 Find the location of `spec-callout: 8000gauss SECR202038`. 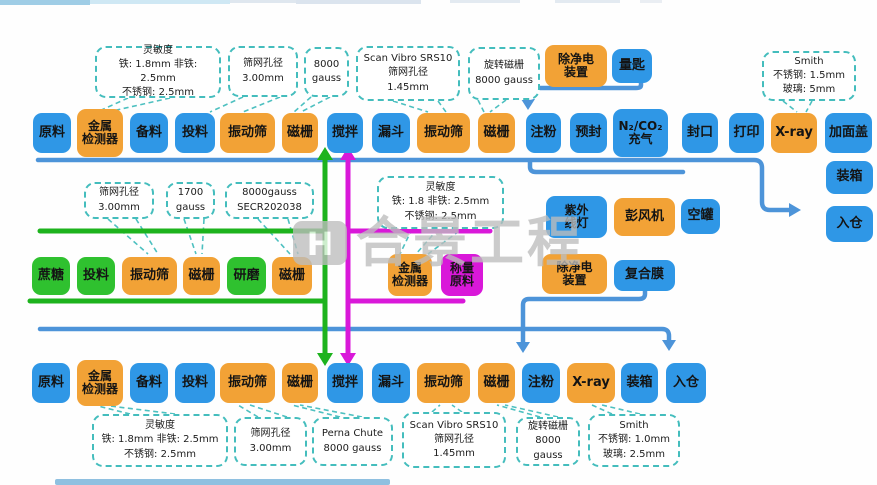

spec-callout: 8000gauss SECR202038 is located at coordinates (269, 200).